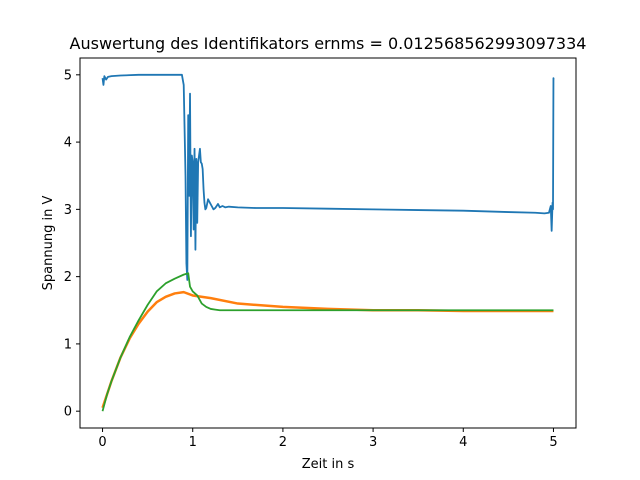 This screenshot has width=640, height=480. What do you see at coordinates (68, 210) in the screenshot?
I see `y-tick-label: 3` at bounding box center [68, 210].